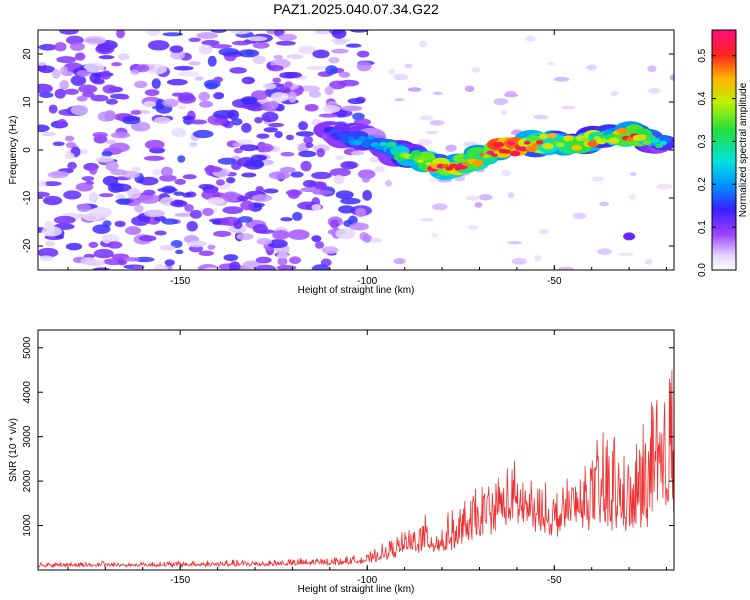 The image size is (750, 600). Describe the element at coordinates (27, 54) in the screenshot. I see `y-tick-label: 20` at that location.